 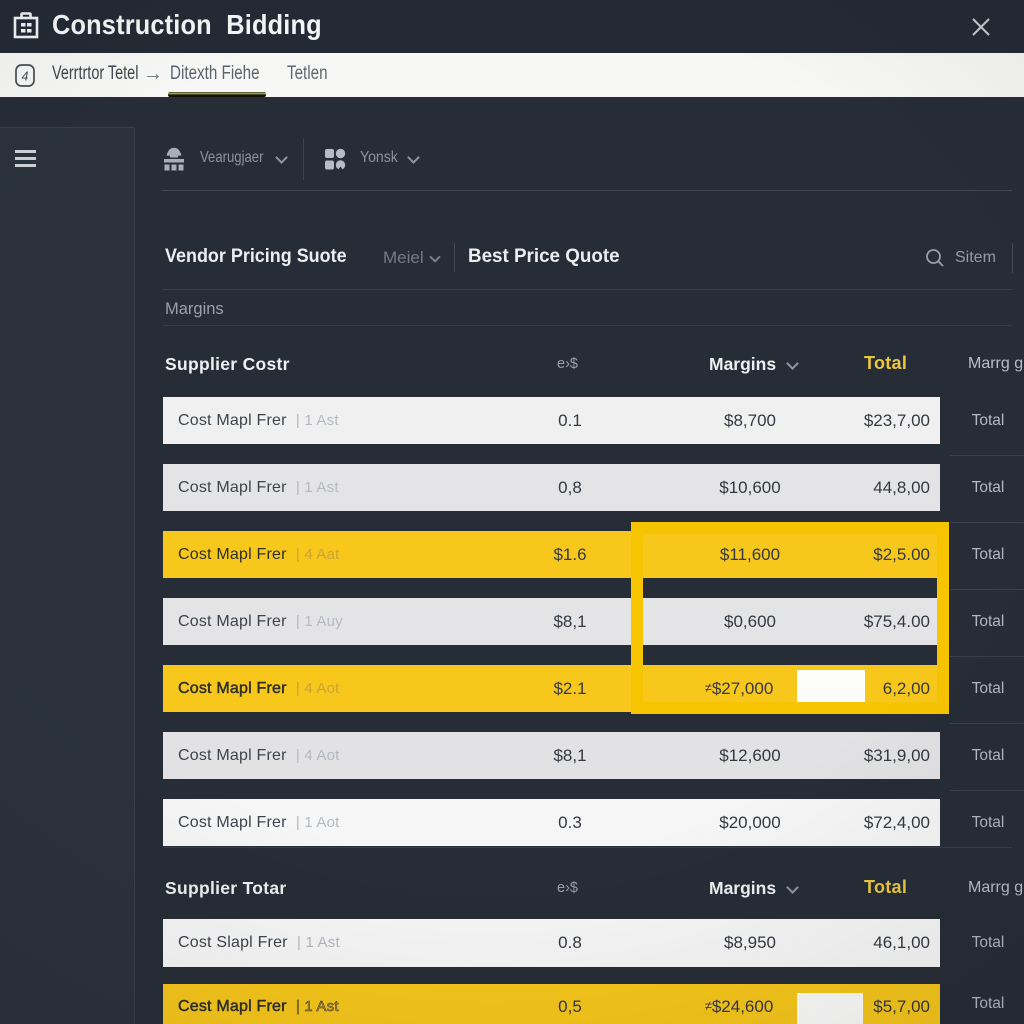 I want to click on svg-text: 4, so click(x=25, y=77).